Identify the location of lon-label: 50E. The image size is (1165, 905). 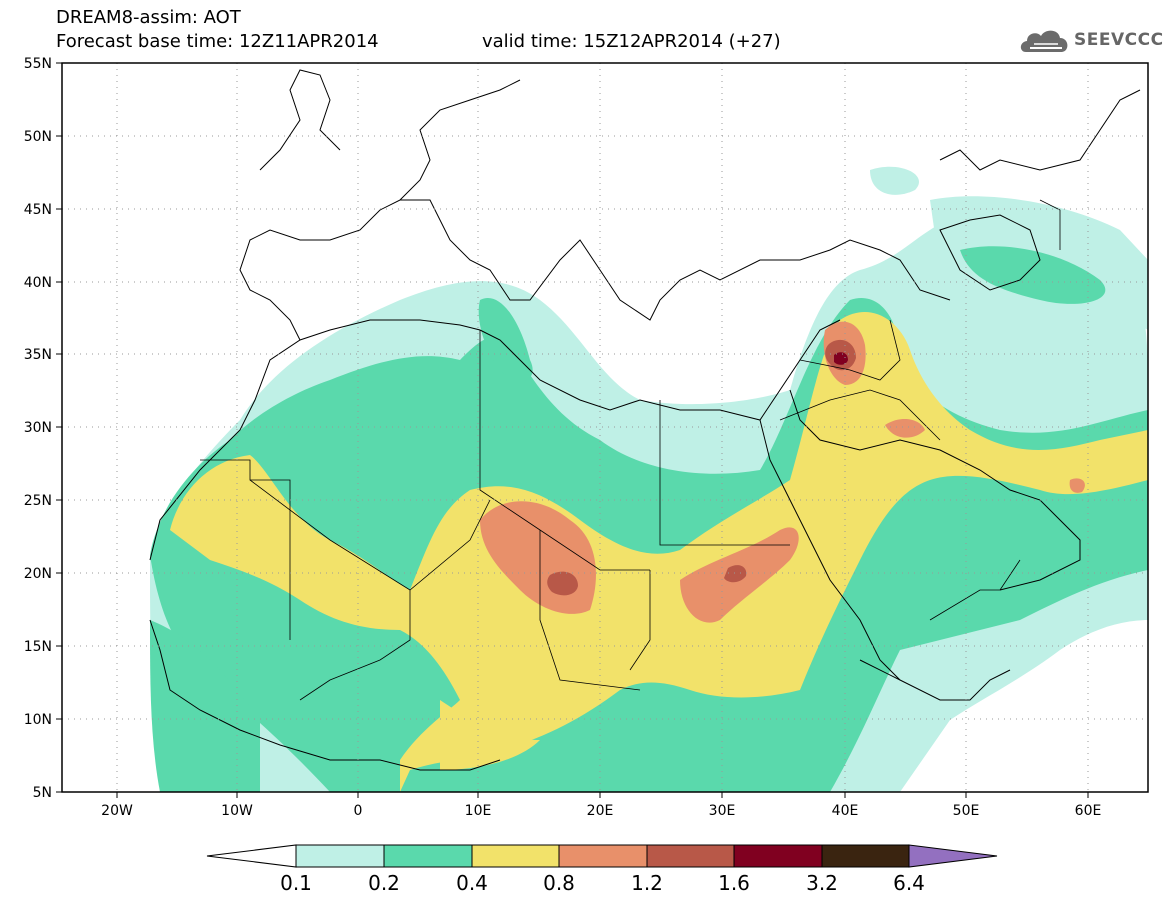
(966, 811).